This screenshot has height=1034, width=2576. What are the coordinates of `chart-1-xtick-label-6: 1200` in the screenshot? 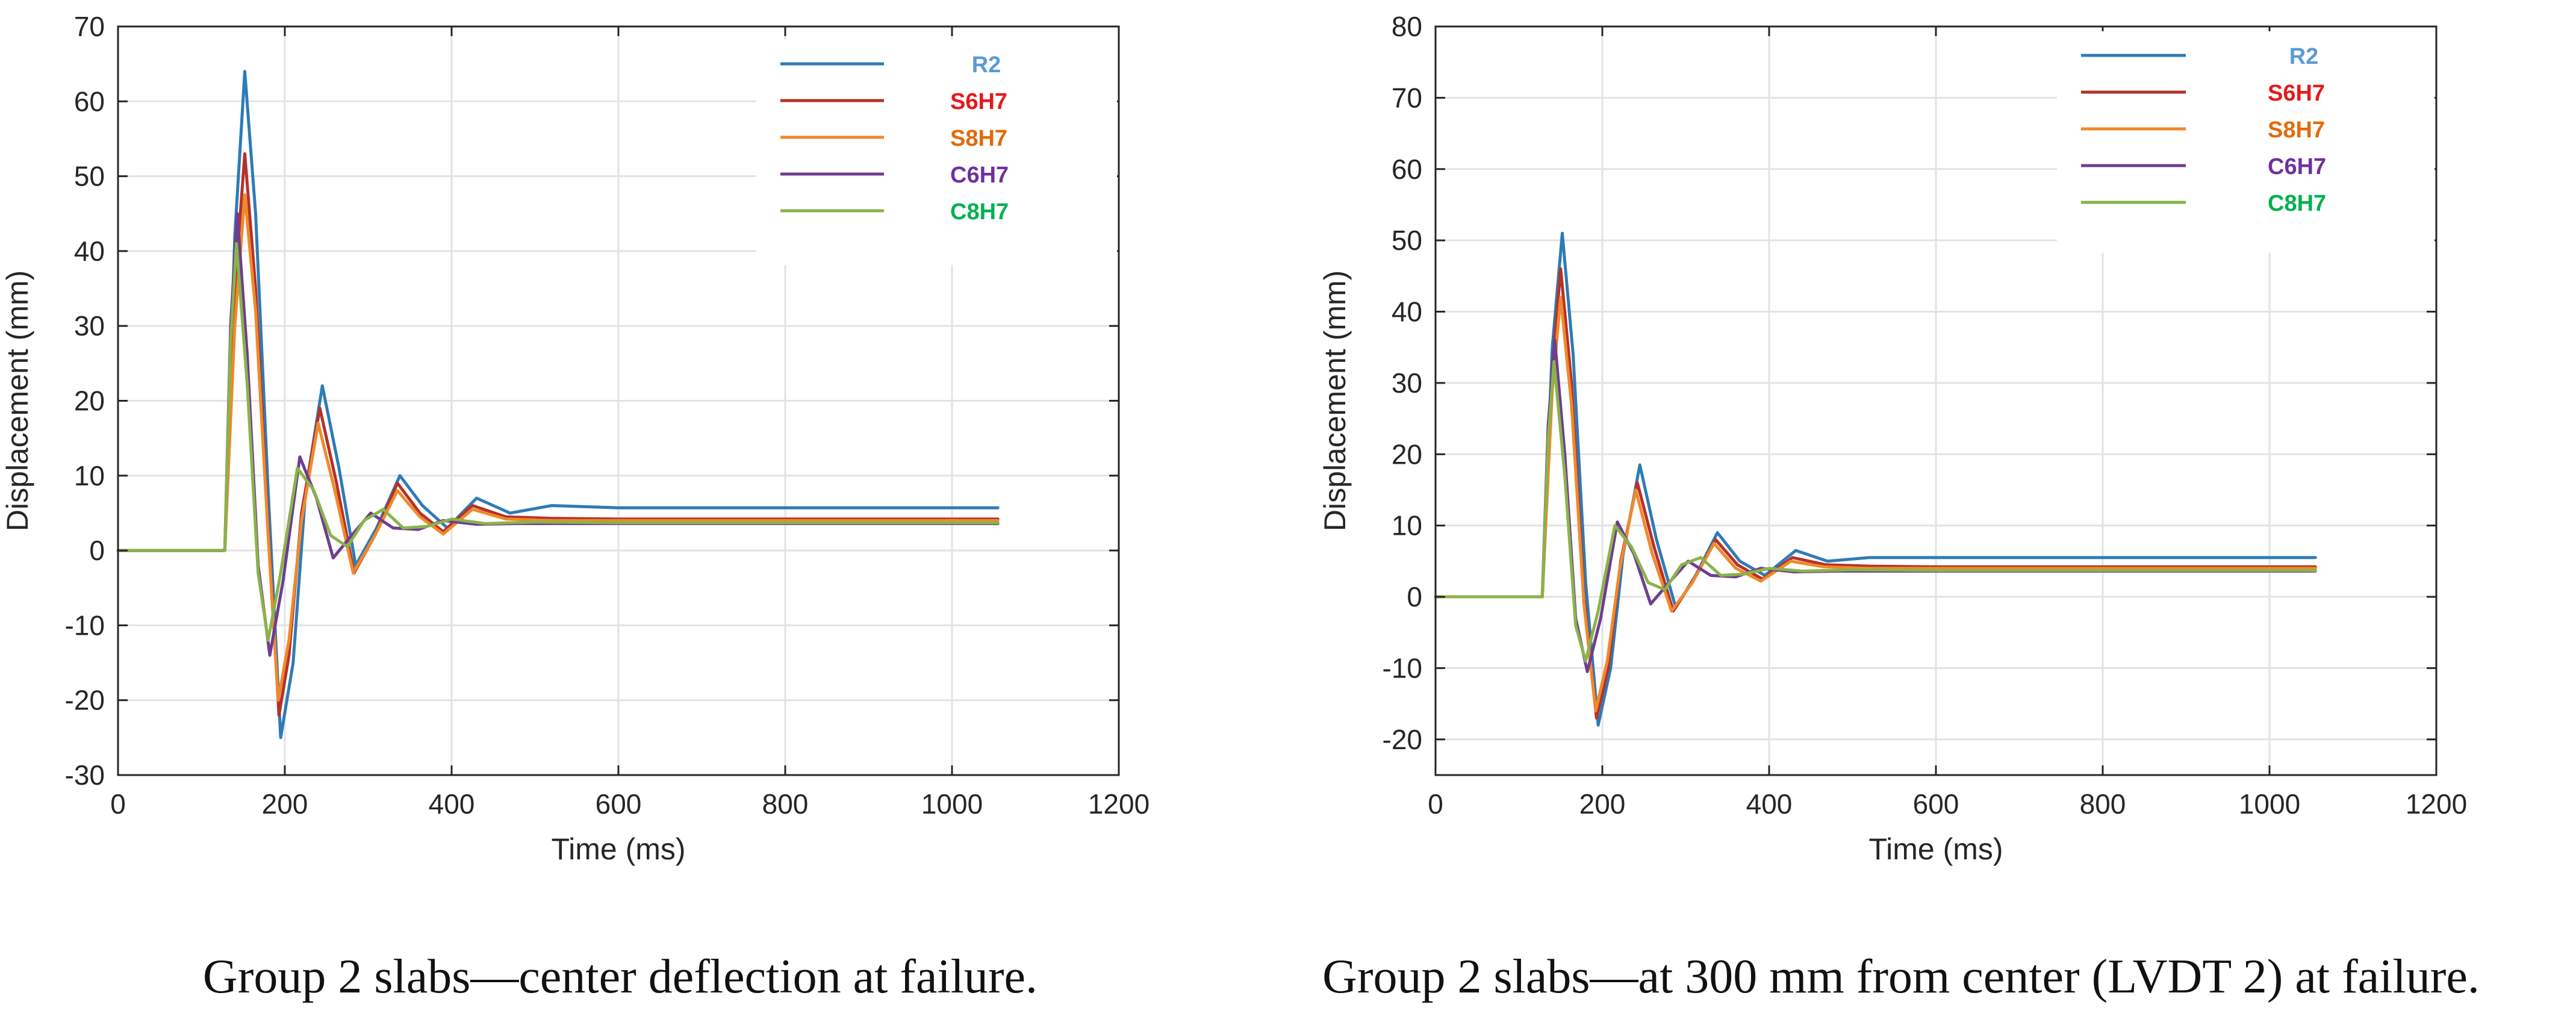 It's located at (1119, 804).